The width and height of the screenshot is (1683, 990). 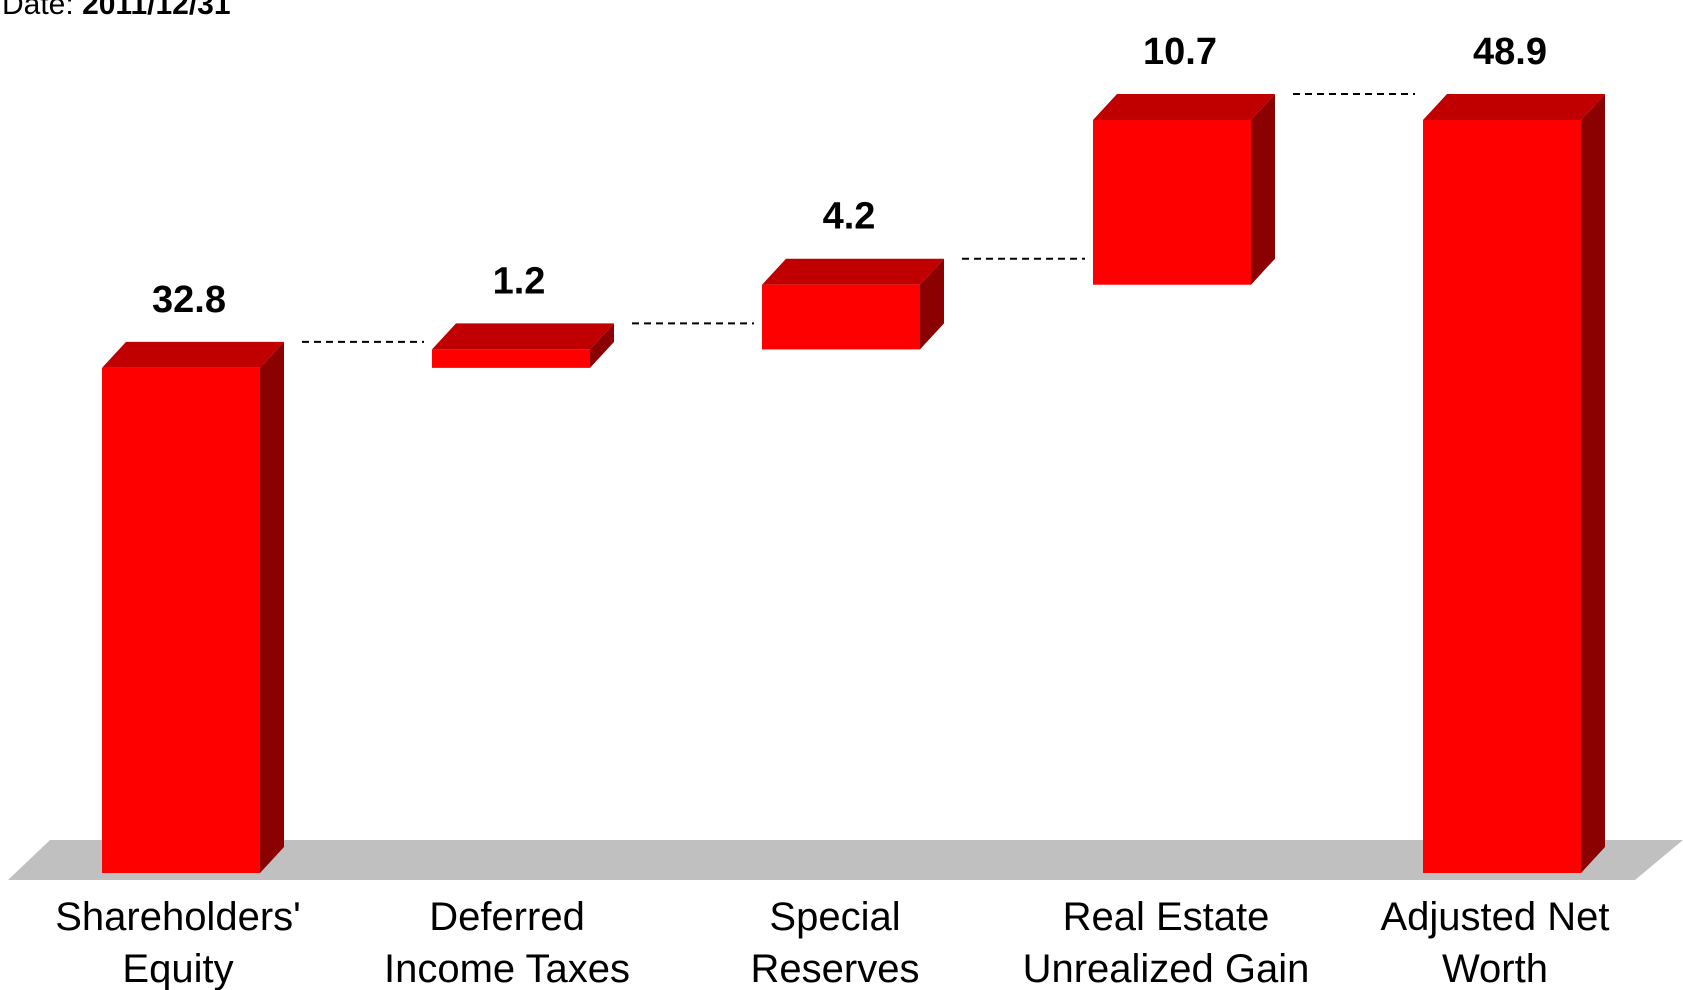 What do you see at coordinates (177, 968) in the screenshot?
I see `category-label-line: Equity` at bounding box center [177, 968].